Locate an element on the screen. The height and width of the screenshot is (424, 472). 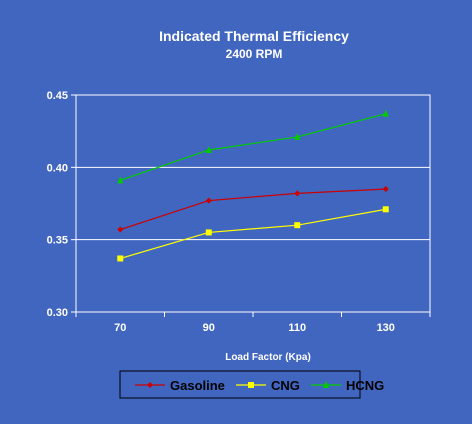
series-cng is located at coordinates (253, 234).